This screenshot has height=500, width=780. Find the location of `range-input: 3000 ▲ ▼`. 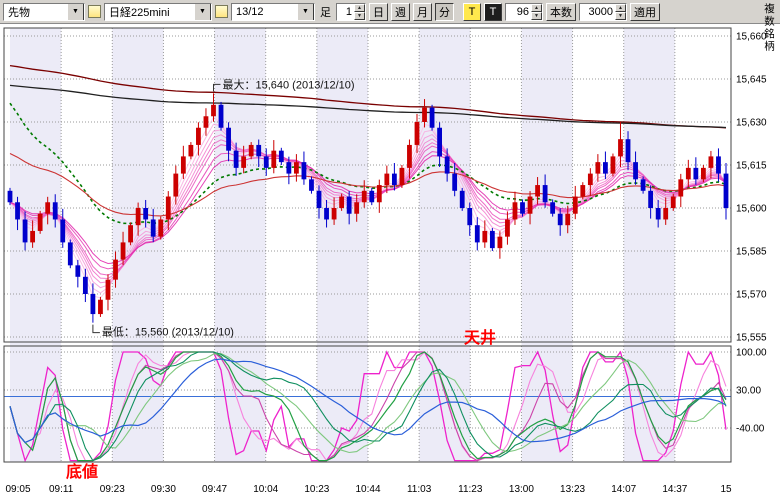

range-input: 3000 ▲ ▼ is located at coordinates (603, 11).